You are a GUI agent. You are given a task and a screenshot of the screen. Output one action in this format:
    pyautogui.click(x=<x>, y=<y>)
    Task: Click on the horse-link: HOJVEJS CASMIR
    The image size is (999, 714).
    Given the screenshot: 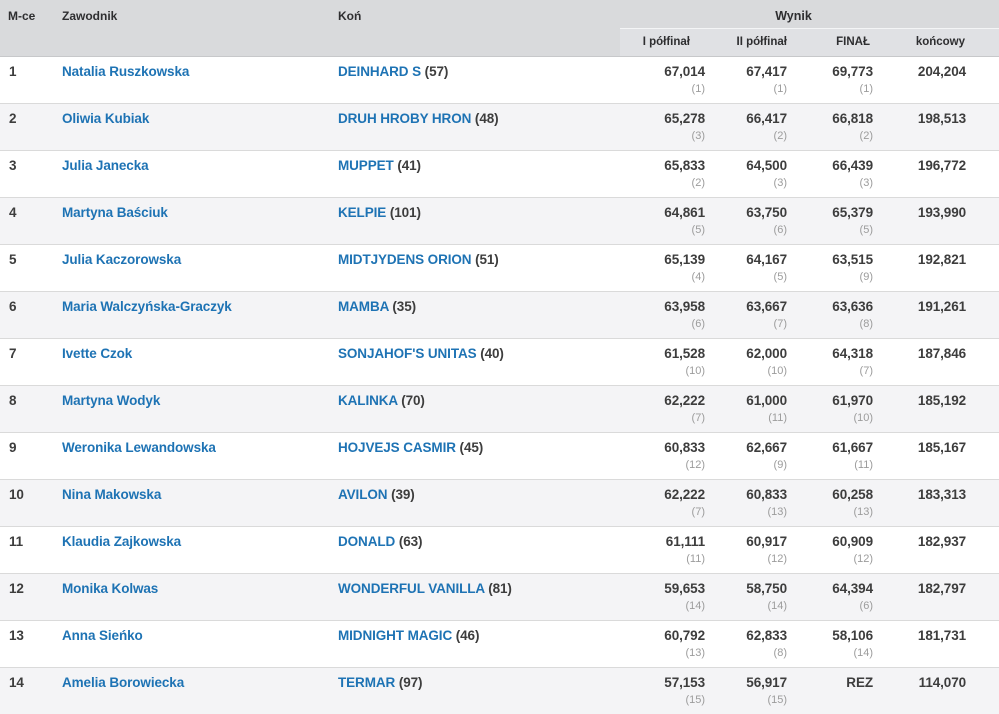 What is the action you would take?
    pyautogui.click(x=397, y=447)
    